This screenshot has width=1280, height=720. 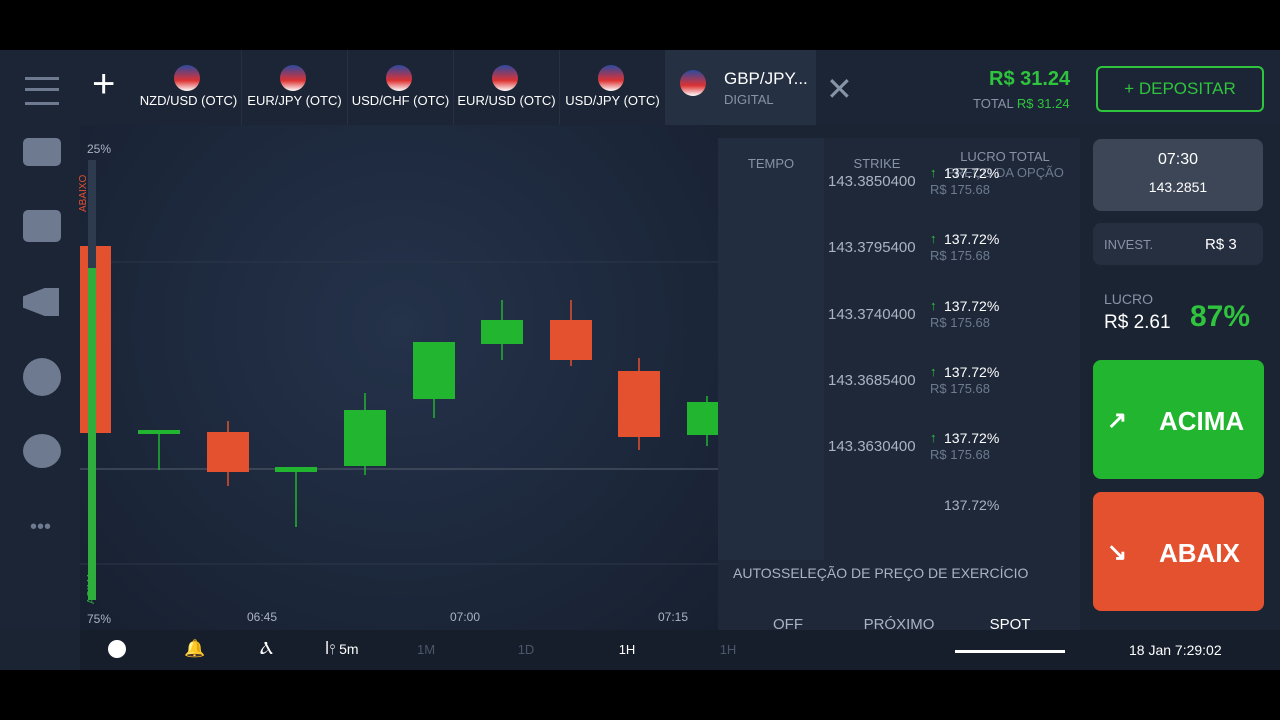 What do you see at coordinates (1199, 553) in the screenshot?
I see `down-button-label: ABAIX` at bounding box center [1199, 553].